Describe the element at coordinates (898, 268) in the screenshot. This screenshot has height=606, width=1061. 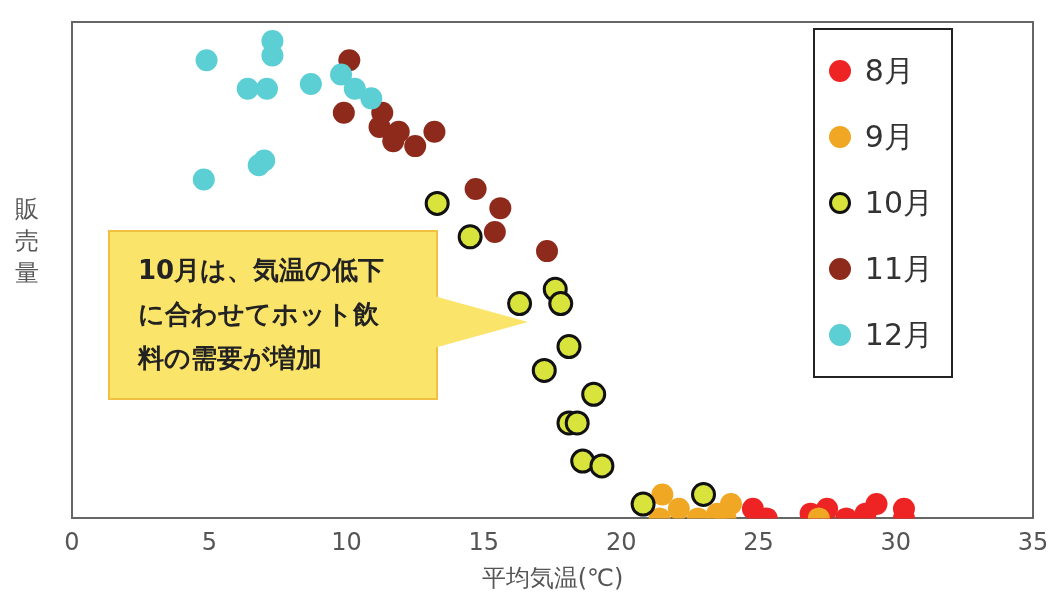
I see `legend-label: 11月` at that location.